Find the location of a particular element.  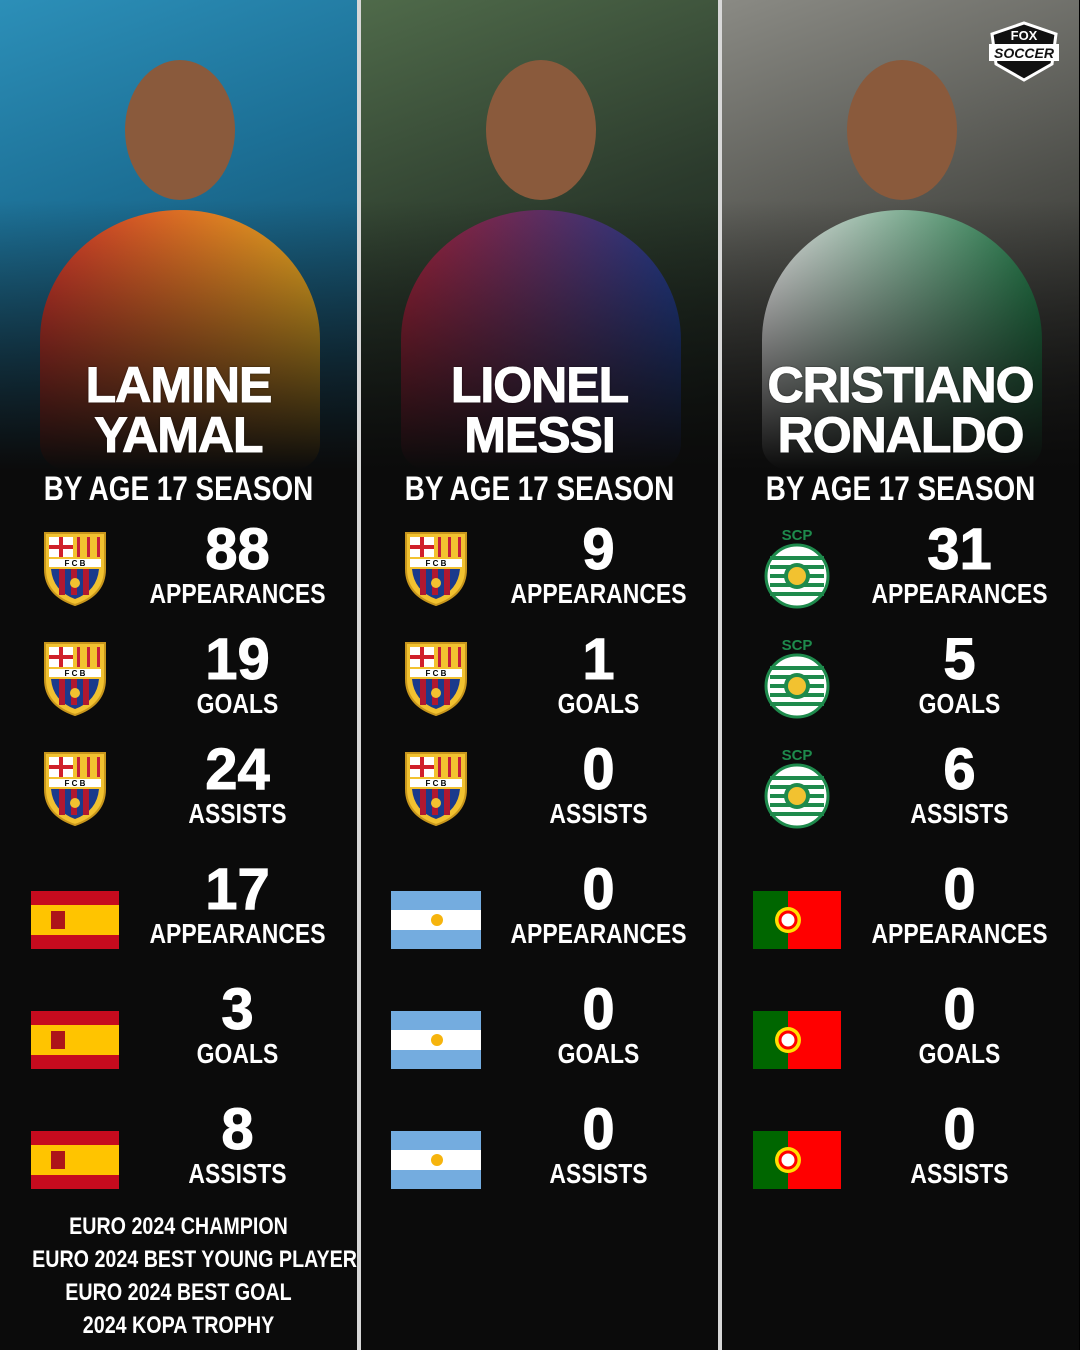

honor-item: EURO 2024 BEST GOAL is located at coordinates (178, 1292).